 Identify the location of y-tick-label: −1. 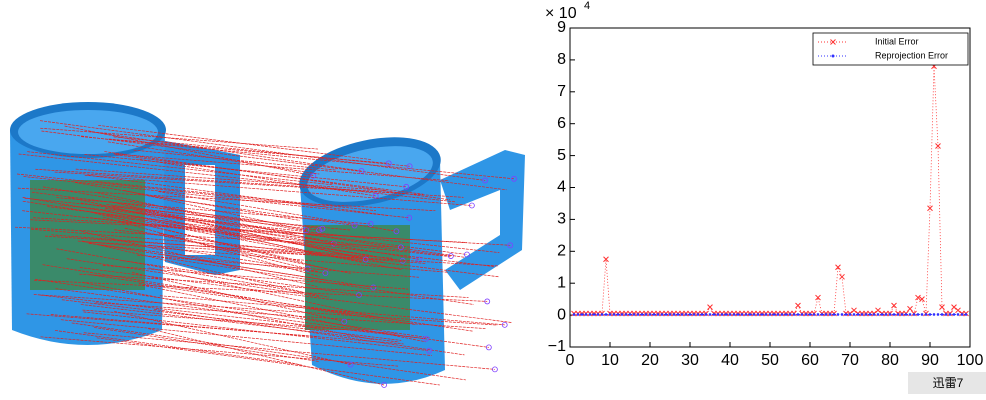
(557, 346).